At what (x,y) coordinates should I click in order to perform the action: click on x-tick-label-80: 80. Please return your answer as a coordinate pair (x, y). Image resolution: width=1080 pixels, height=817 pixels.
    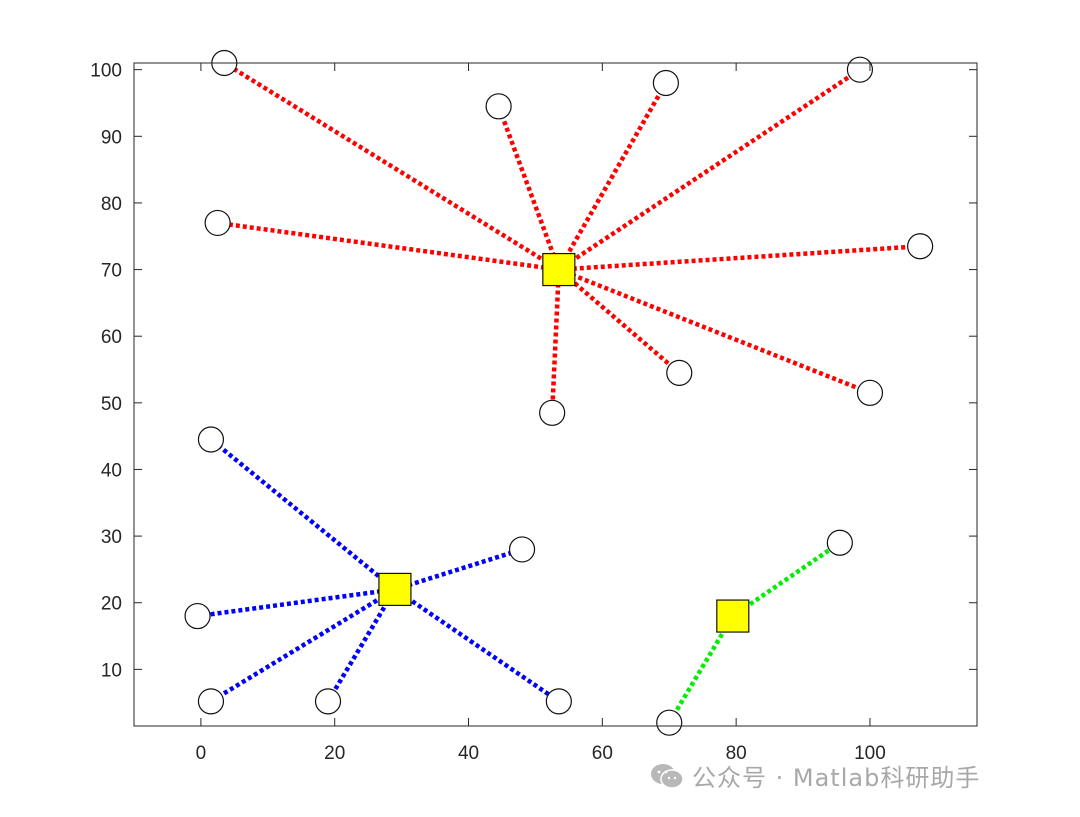
    Looking at the image, I should click on (736, 753).